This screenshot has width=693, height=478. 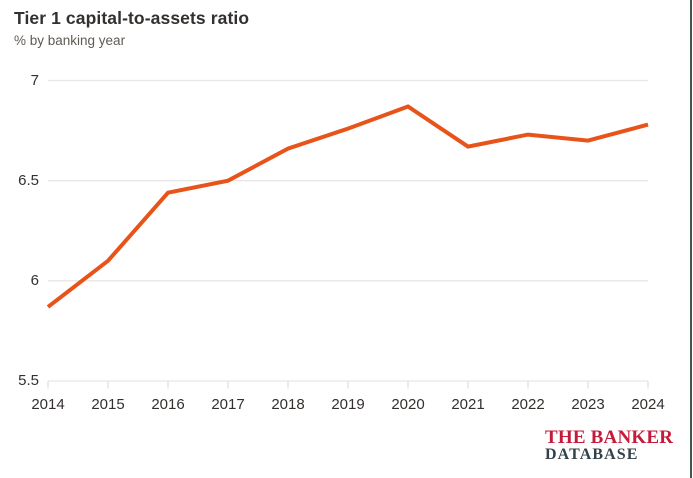 I want to click on y-axis-tick-label: 7, so click(x=34, y=80).